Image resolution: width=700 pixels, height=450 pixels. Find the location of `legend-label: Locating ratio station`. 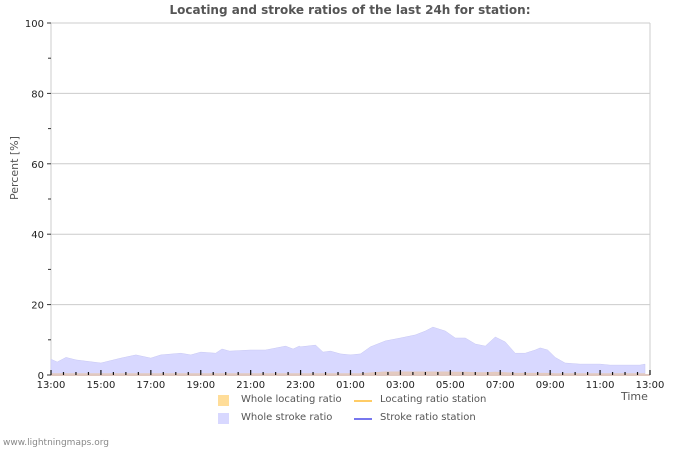

legend-label: Locating ratio station is located at coordinates (433, 399).